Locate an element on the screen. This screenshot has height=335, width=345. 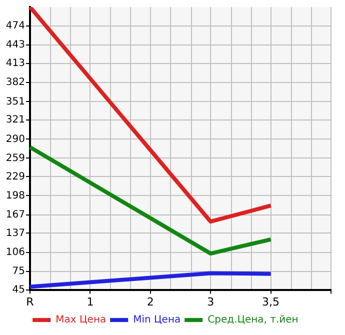
y-tick-label: 198 is located at coordinates (15, 196).